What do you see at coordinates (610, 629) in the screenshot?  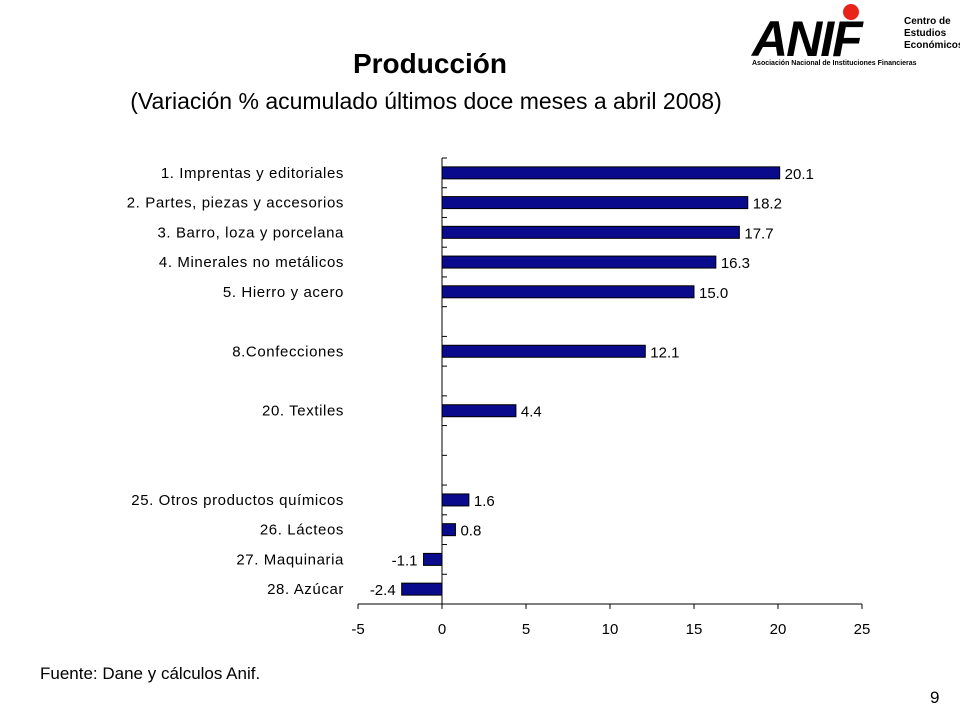 I see `x-tick-label: 10` at bounding box center [610, 629].